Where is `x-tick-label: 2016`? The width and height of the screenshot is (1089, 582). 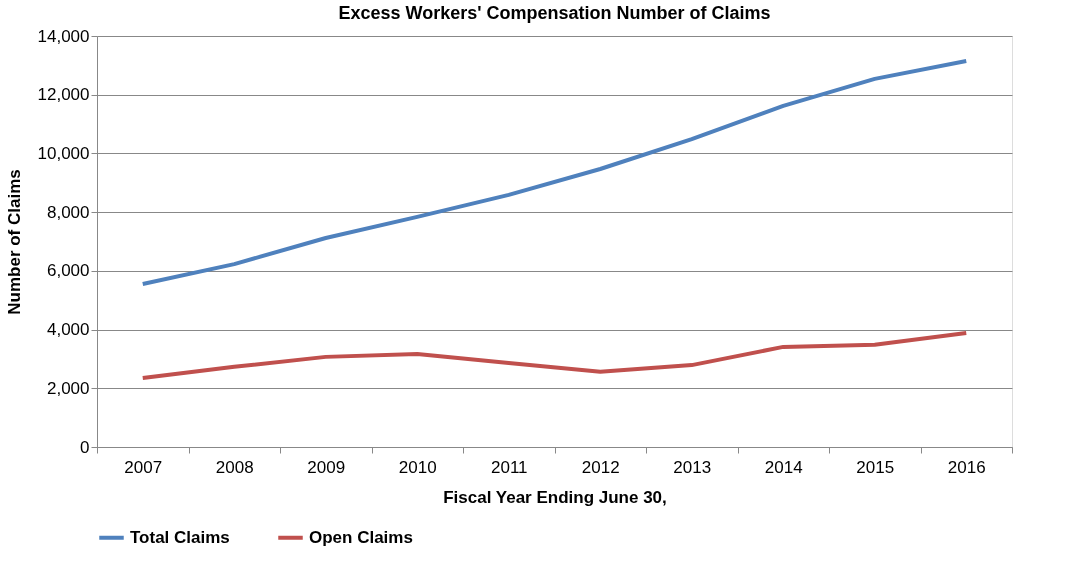 x-tick-label: 2016 is located at coordinates (966, 467).